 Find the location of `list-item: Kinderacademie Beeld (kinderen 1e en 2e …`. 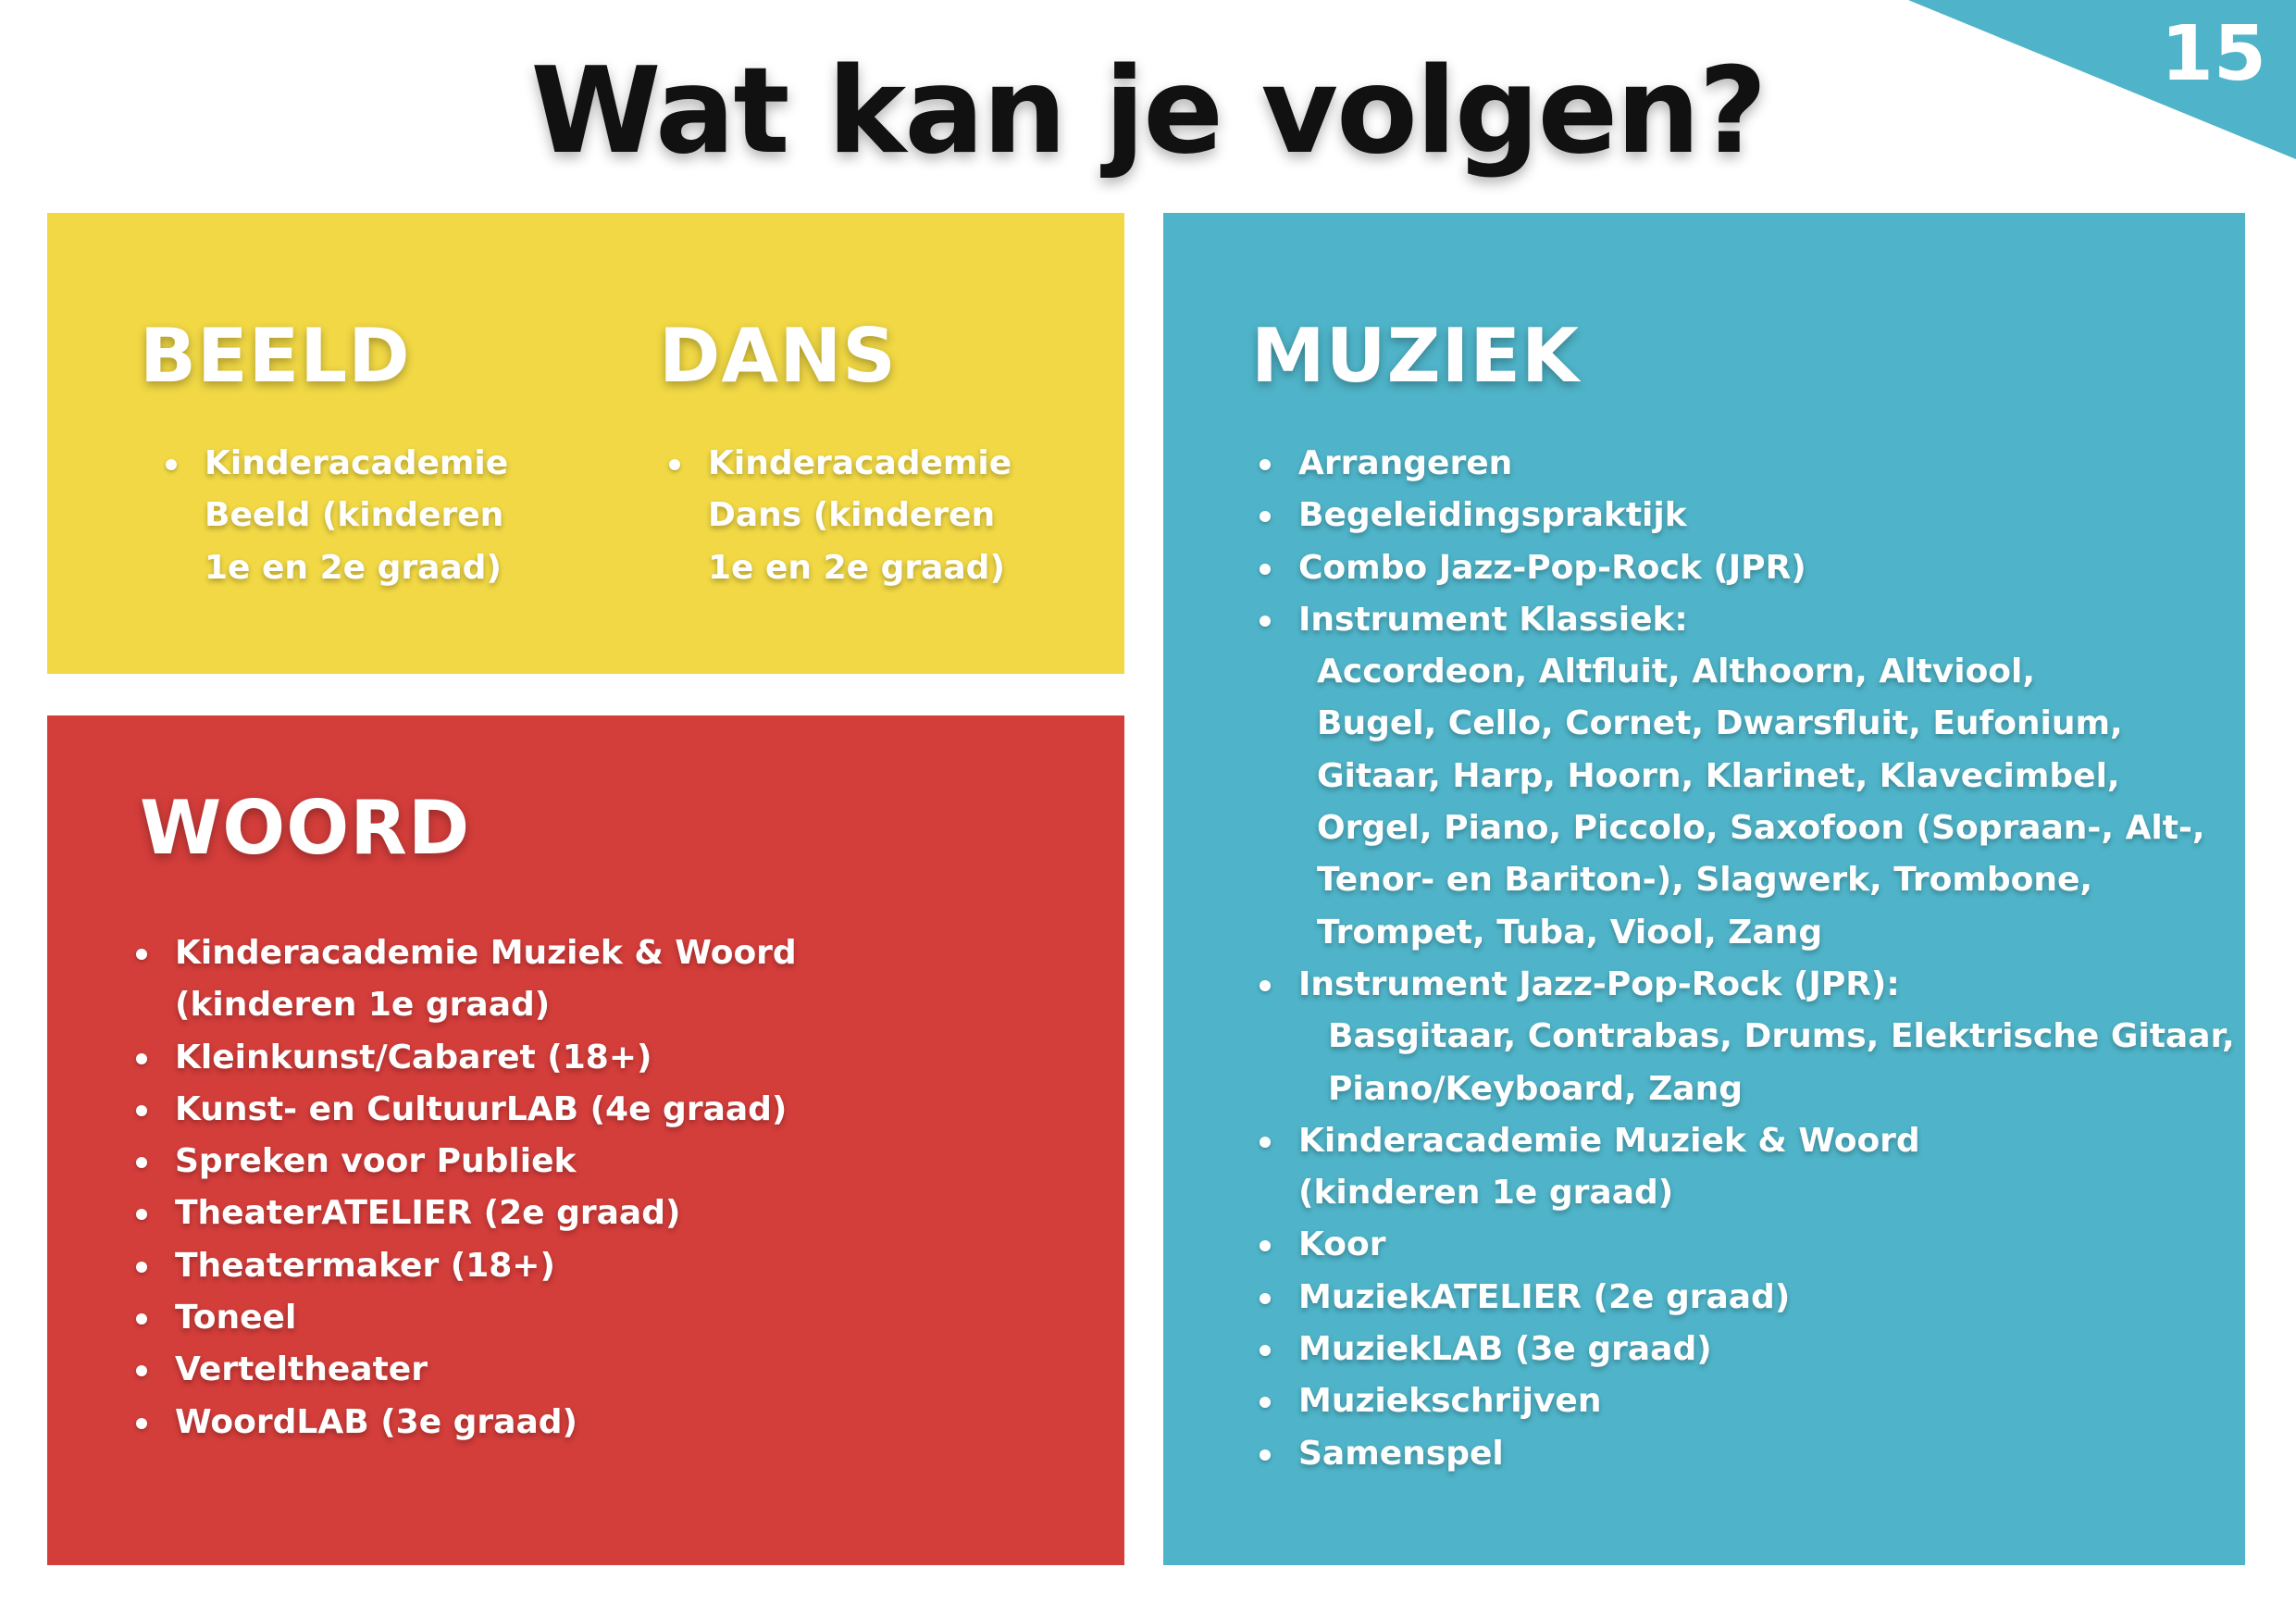

list-item: Kinderacademie Beeld (kinderen 1e en 2e … is located at coordinates (355, 516).